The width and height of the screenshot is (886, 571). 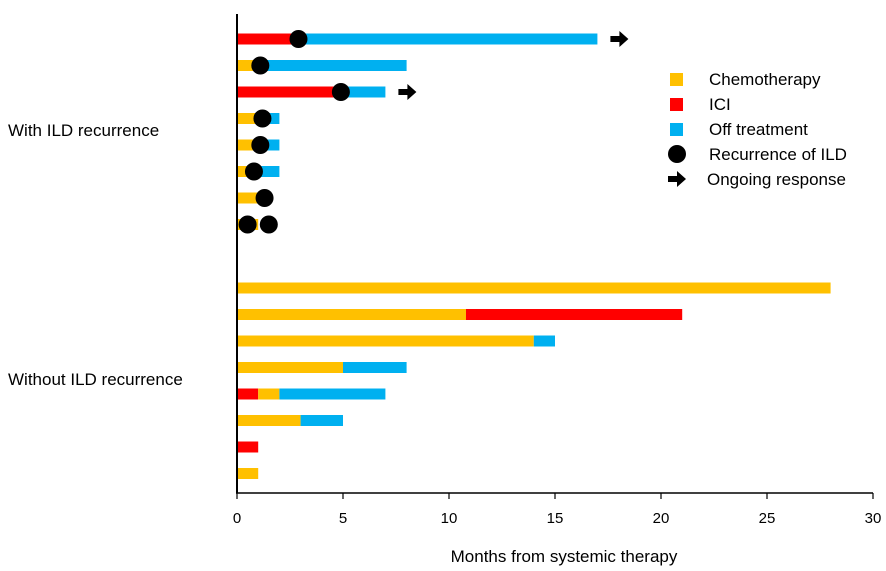 What do you see at coordinates (555, 518) in the screenshot?
I see `x-tick-label-3: 15` at bounding box center [555, 518].